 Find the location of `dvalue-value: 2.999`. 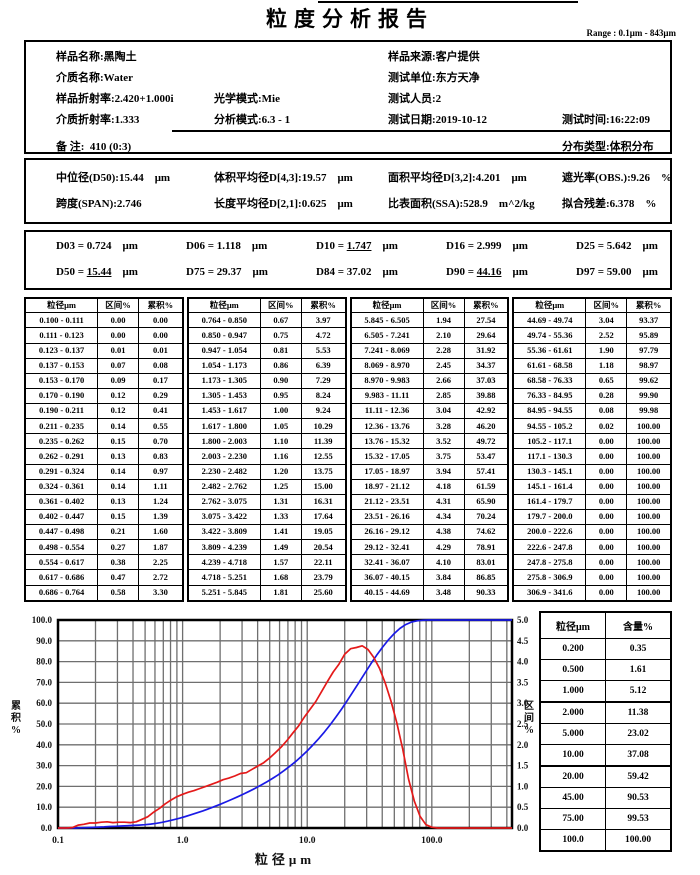

dvalue-value: 2.999 is located at coordinates (489, 246).